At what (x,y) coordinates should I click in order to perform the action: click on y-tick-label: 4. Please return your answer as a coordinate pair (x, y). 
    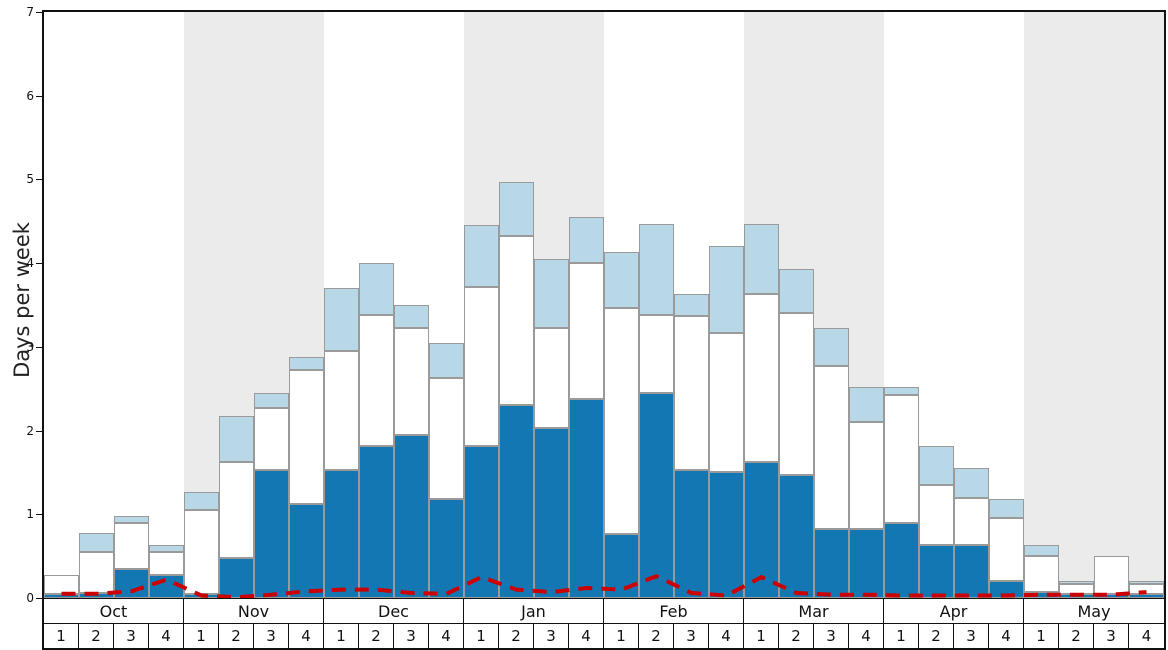
    Looking at the image, I should click on (30, 263).